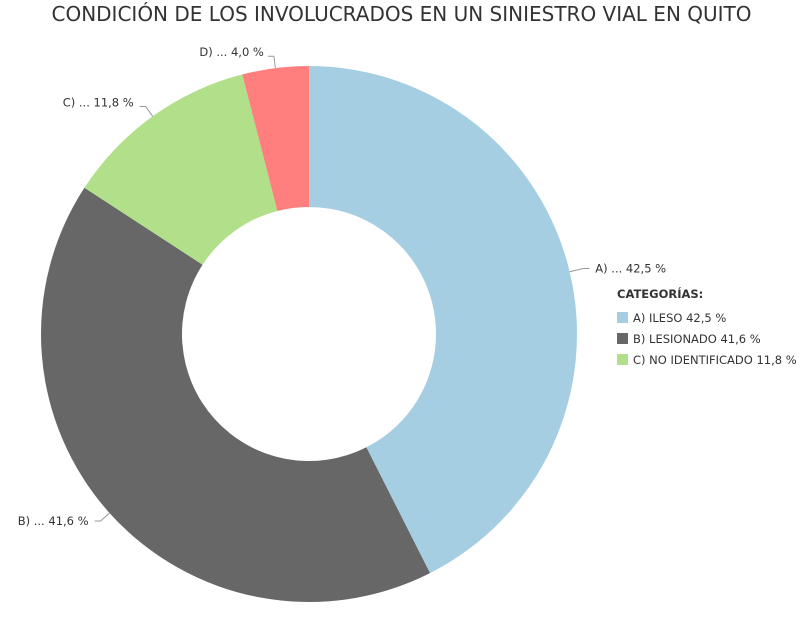  Describe the element at coordinates (680, 317) in the screenshot. I see `legend-label: A) ILESO 42,5 %` at that location.